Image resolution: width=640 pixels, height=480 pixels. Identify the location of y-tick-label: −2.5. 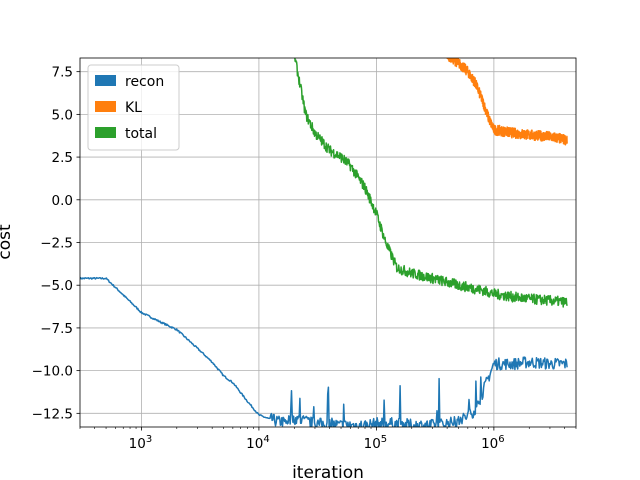
(56, 244).